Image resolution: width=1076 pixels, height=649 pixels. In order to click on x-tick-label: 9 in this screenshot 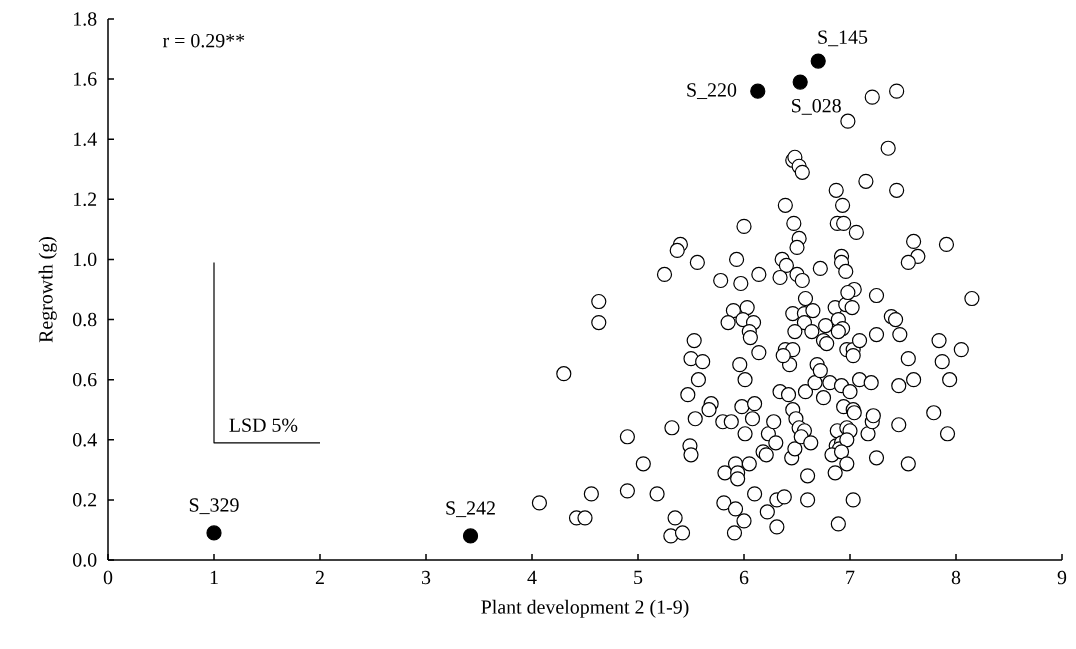, I will do `click(1062, 577)`.